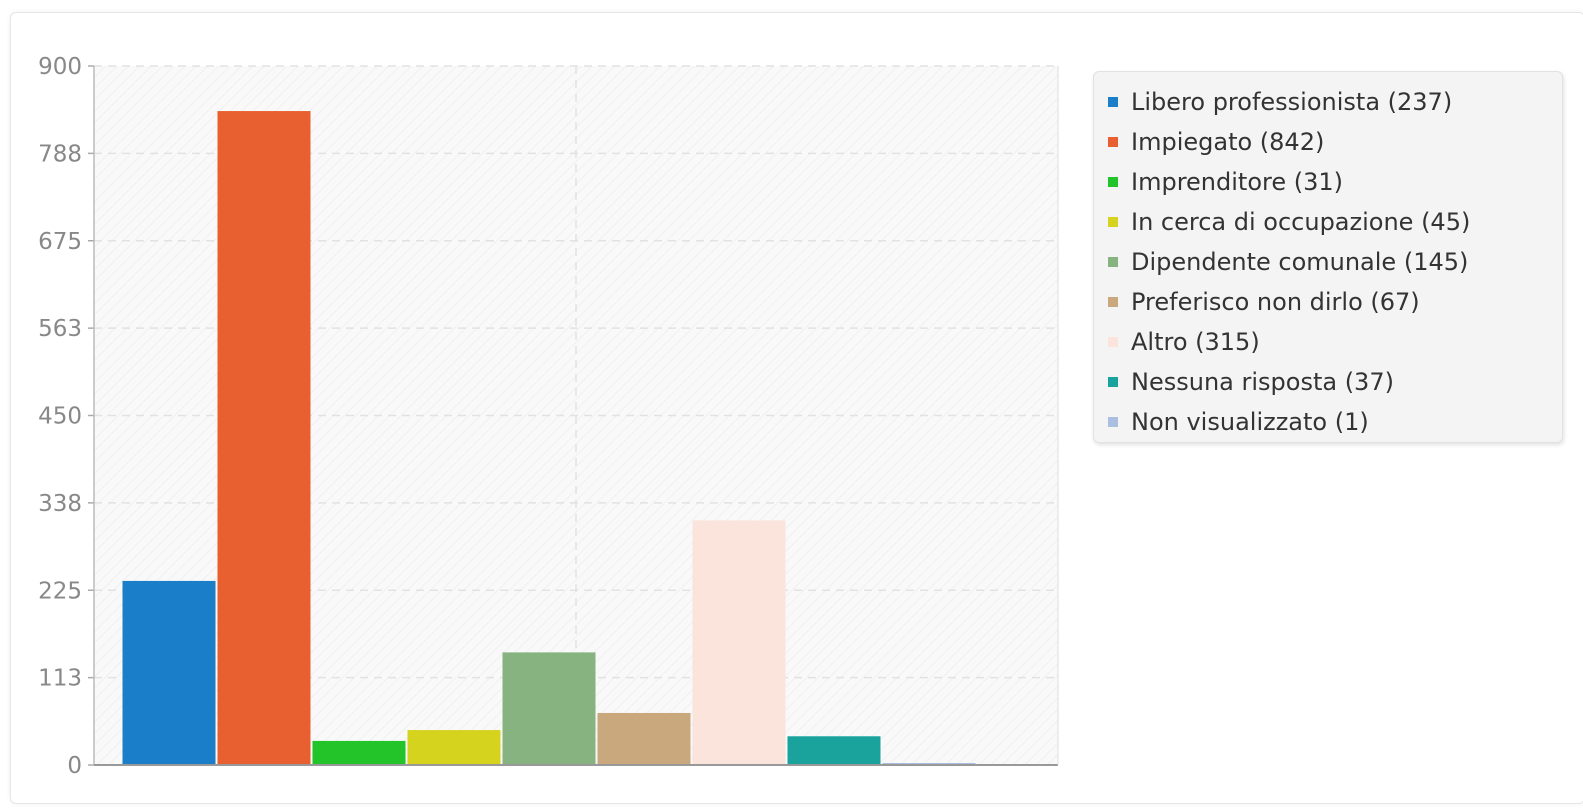 This screenshot has height=810, width=1583. I want to click on legend-item: Imprenditore (31), so click(1328, 182).